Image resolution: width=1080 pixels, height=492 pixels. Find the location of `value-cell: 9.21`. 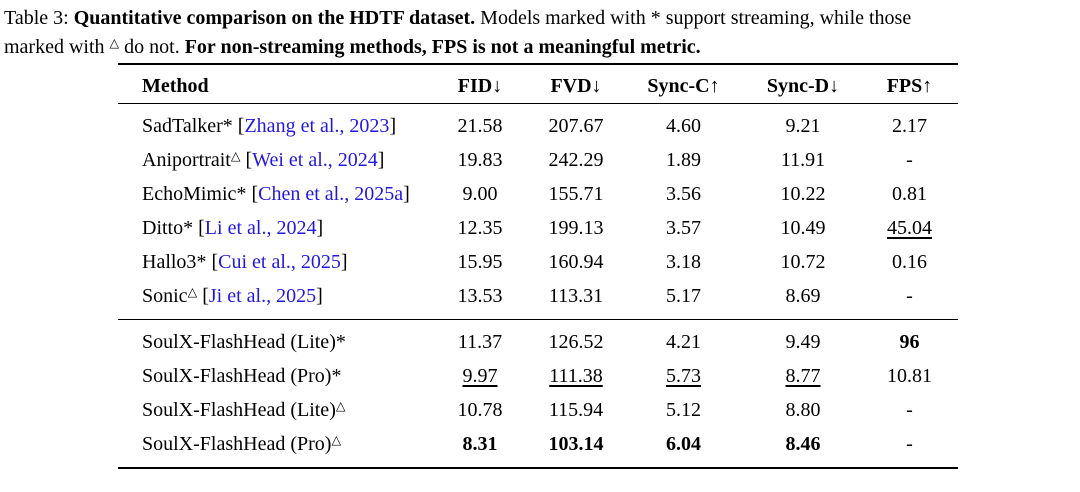

value-cell: 9.21 is located at coordinates (803, 124).